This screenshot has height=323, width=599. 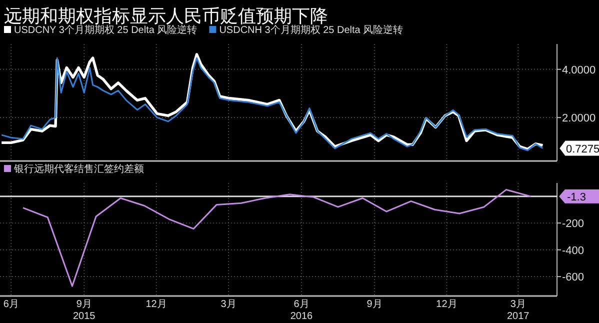 What do you see at coordinates (576, 197) in the screenshot?
I see `ref-line-label: -1.3` at bounding box center [576, 197].